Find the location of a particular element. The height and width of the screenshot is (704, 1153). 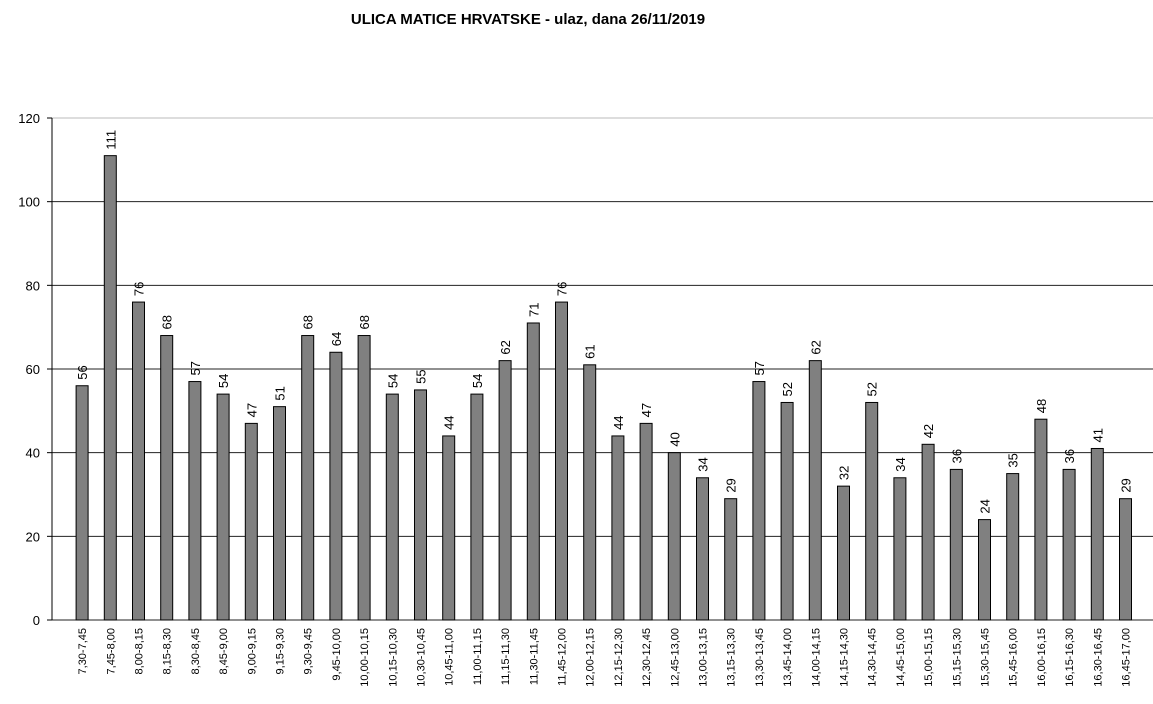

x-tick-label: 11,15-11,30 is located at coordinates (506, 656).